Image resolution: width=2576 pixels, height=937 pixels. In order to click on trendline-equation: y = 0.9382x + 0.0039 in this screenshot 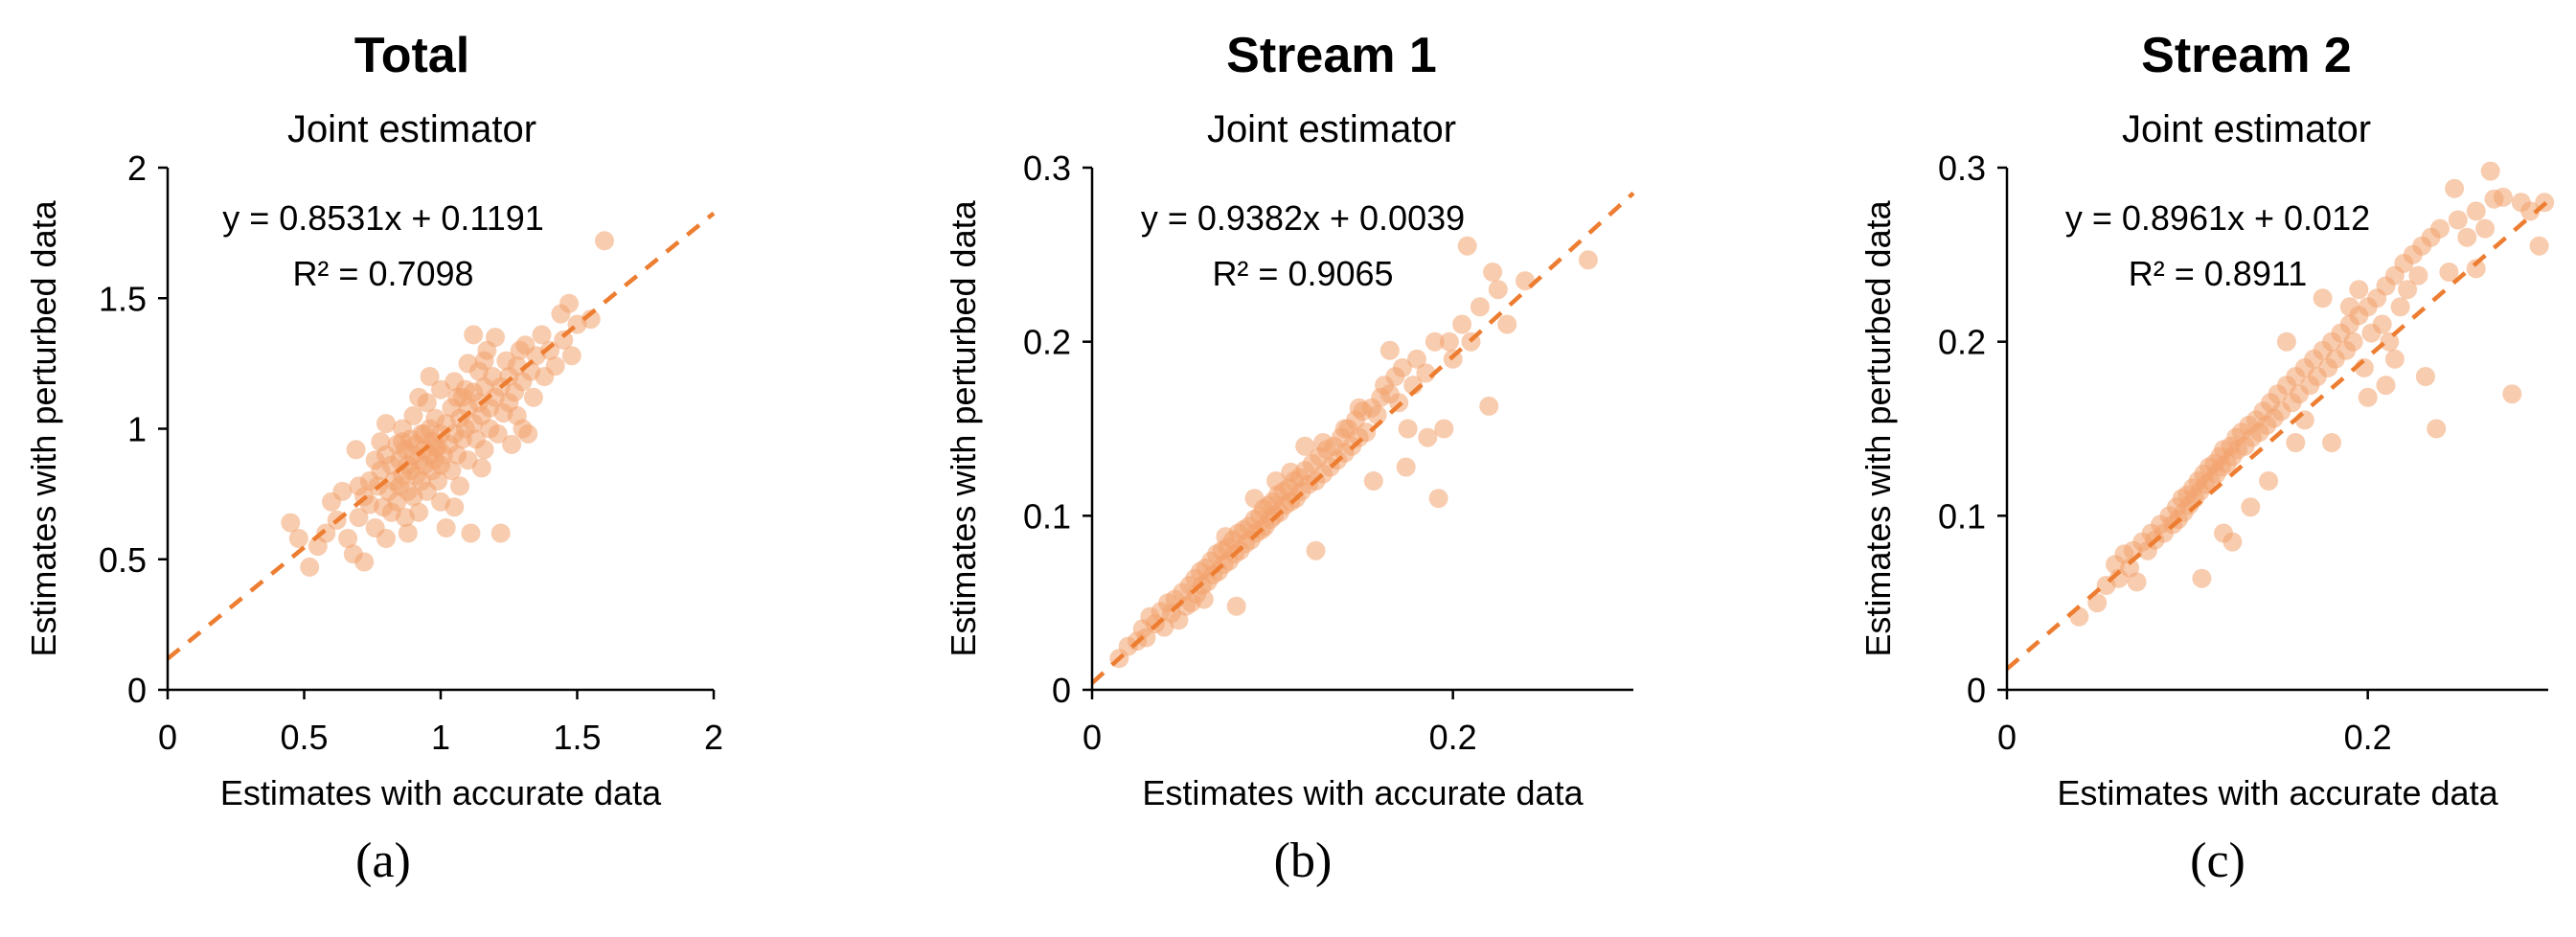, I will do `click(1303, 218)`.